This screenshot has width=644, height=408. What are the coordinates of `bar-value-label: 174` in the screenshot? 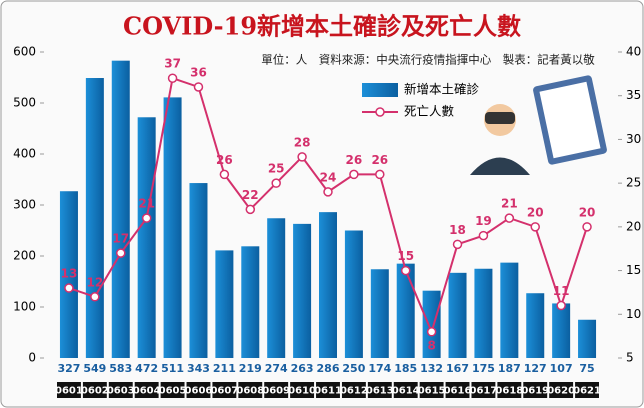 It's located at (379, 368).